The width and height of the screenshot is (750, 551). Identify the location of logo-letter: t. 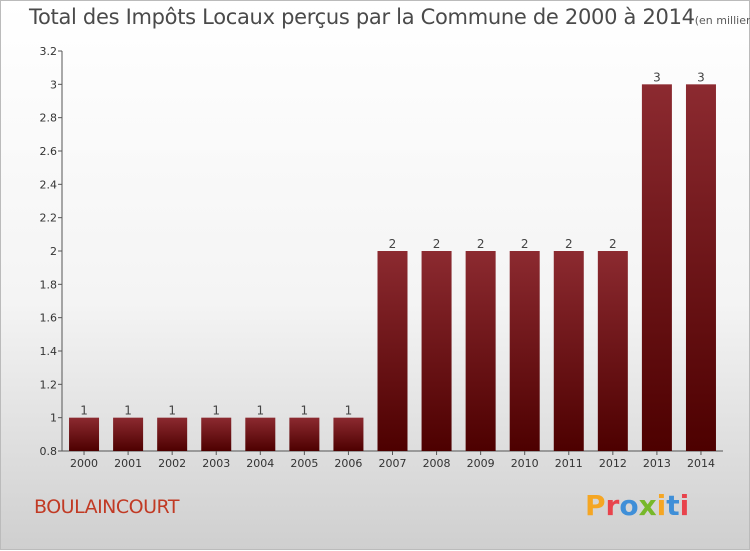
(673, 505).